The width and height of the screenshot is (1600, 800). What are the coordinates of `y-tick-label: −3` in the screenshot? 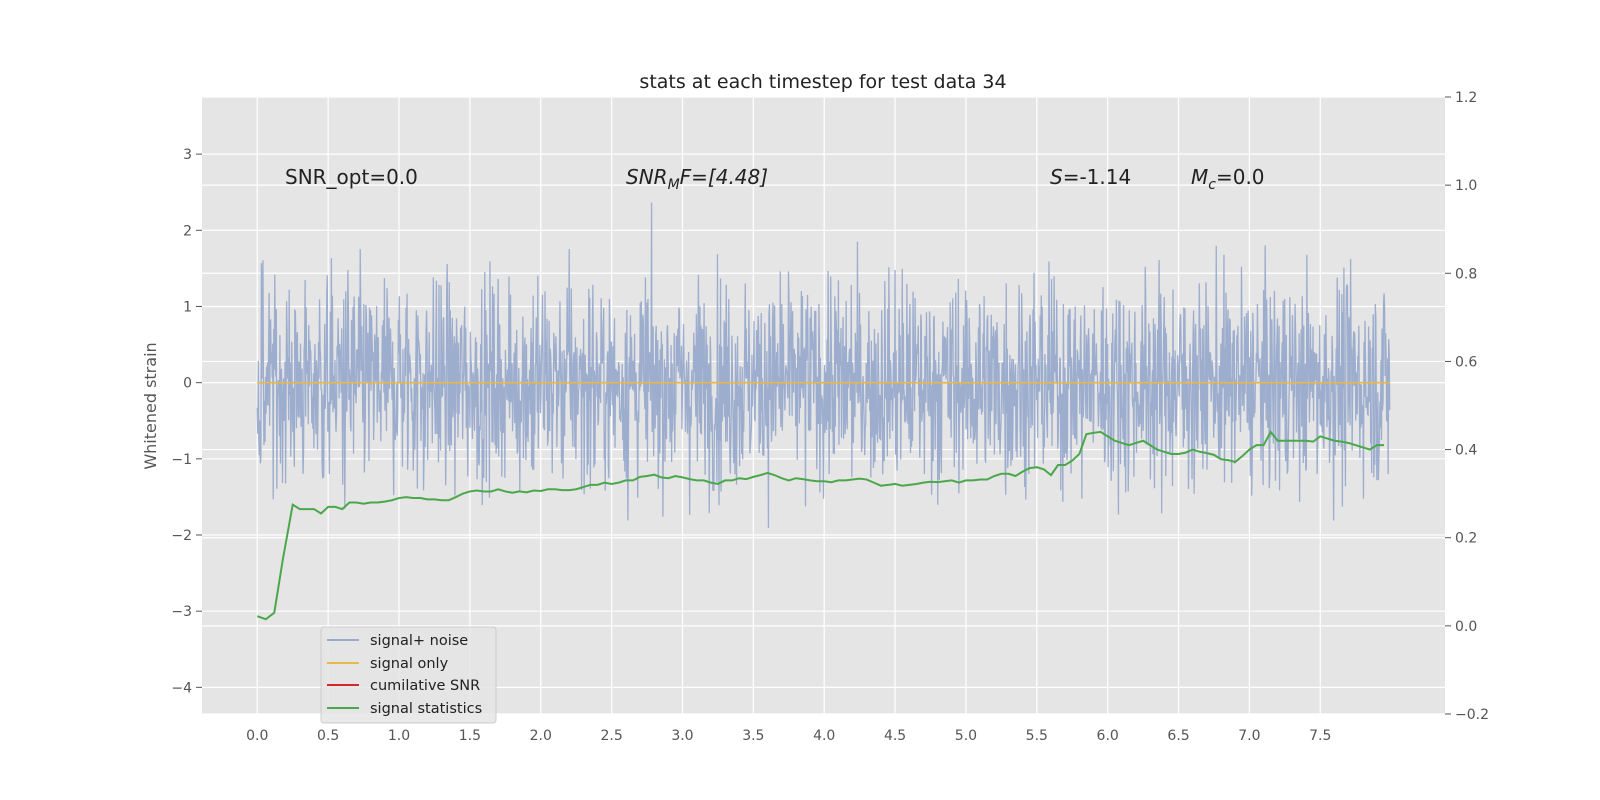 It's located at (181, 612).